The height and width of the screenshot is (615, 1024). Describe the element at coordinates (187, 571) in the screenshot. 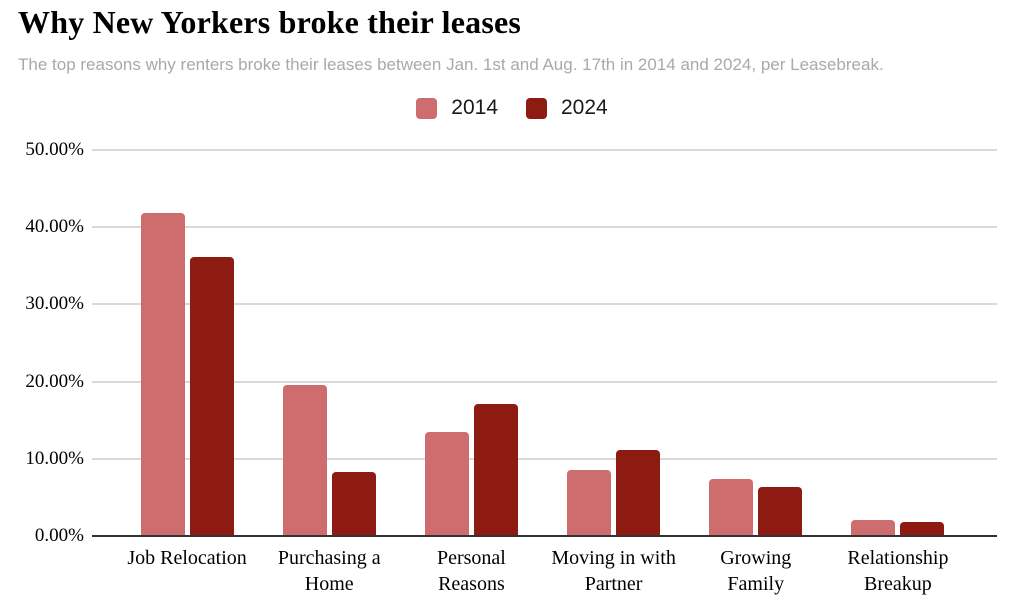

I see `x-label-column: Job Relocation` at that location.